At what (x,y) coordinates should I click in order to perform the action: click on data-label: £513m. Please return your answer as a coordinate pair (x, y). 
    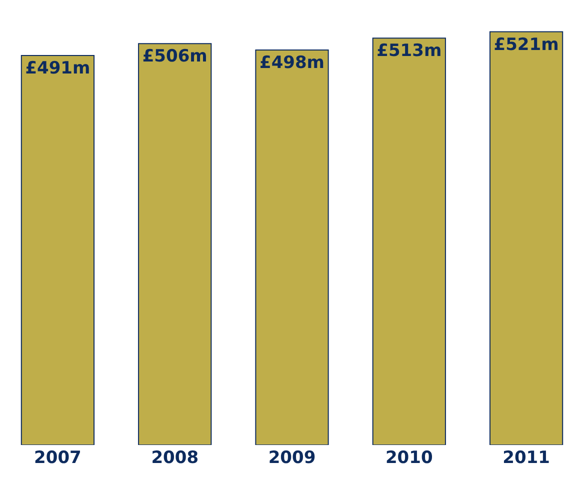
    Looking at the image, I should click on (409, 51).